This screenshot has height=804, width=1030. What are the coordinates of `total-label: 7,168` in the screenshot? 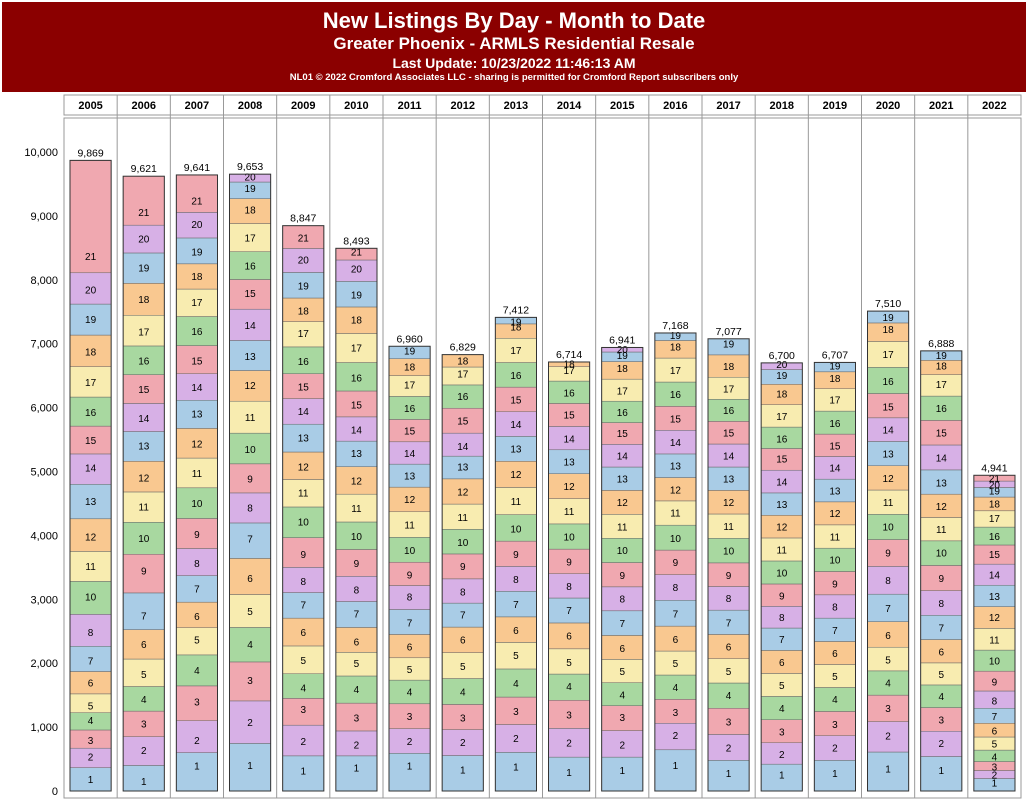 It's located at (675, 326).